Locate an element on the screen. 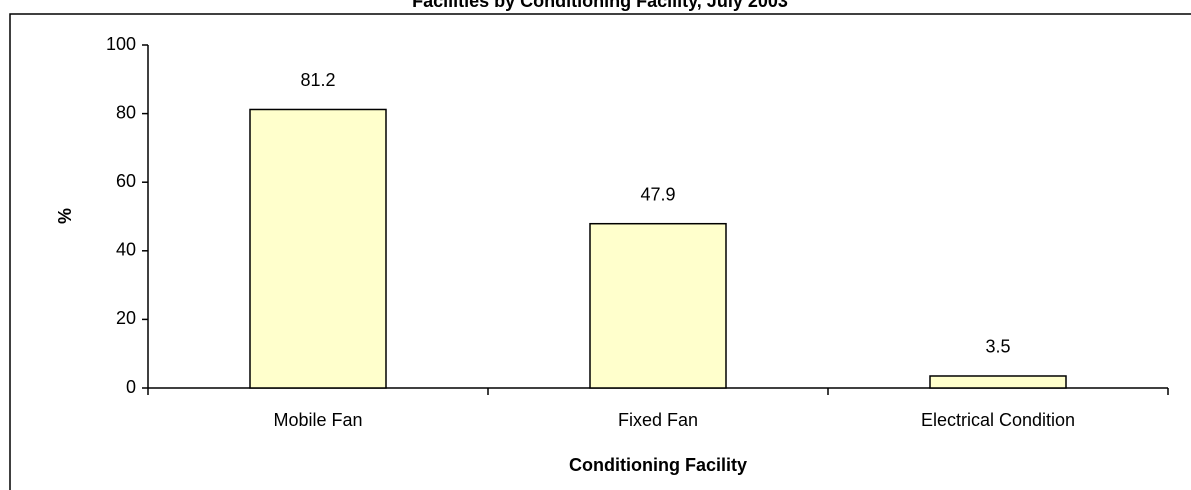 The width and height of the screenshot is (1191, 490). x-tick-label: Fixed Fan is located at coordinates (658, 420).